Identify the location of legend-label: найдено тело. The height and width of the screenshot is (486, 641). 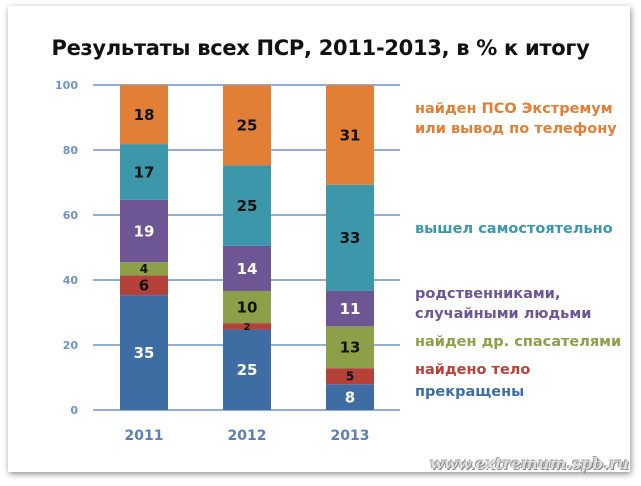
(473, 370).